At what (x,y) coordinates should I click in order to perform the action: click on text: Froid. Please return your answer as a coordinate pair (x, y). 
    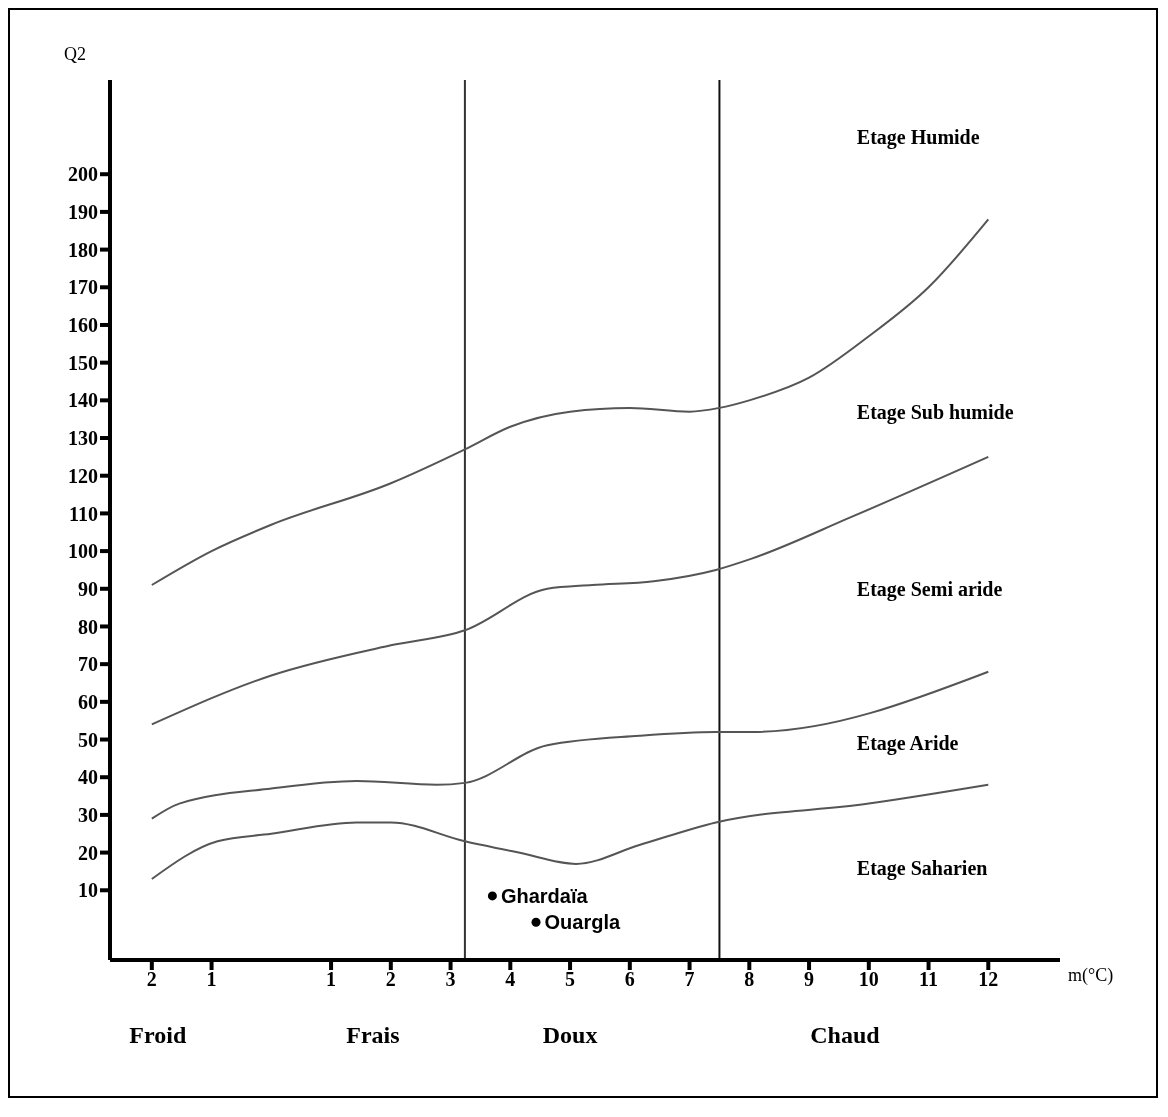
    Looking at the image, I should click on (158, 1035).